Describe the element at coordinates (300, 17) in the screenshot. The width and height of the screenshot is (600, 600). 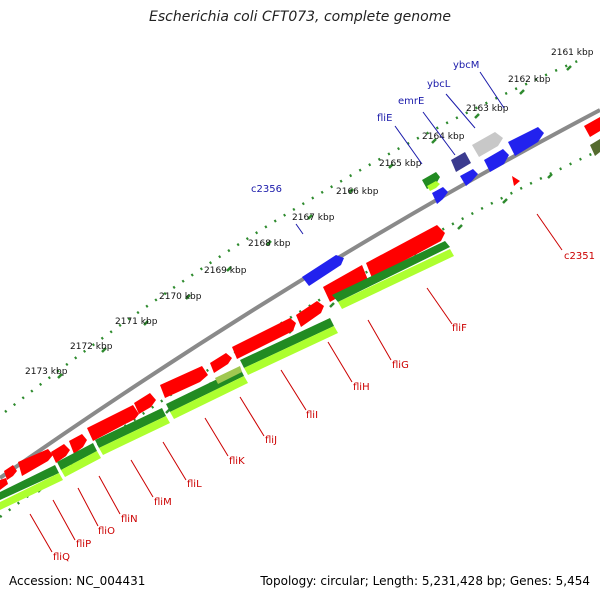
I see `map-title: Escherichia coli CFT073, complete genome` at that location.